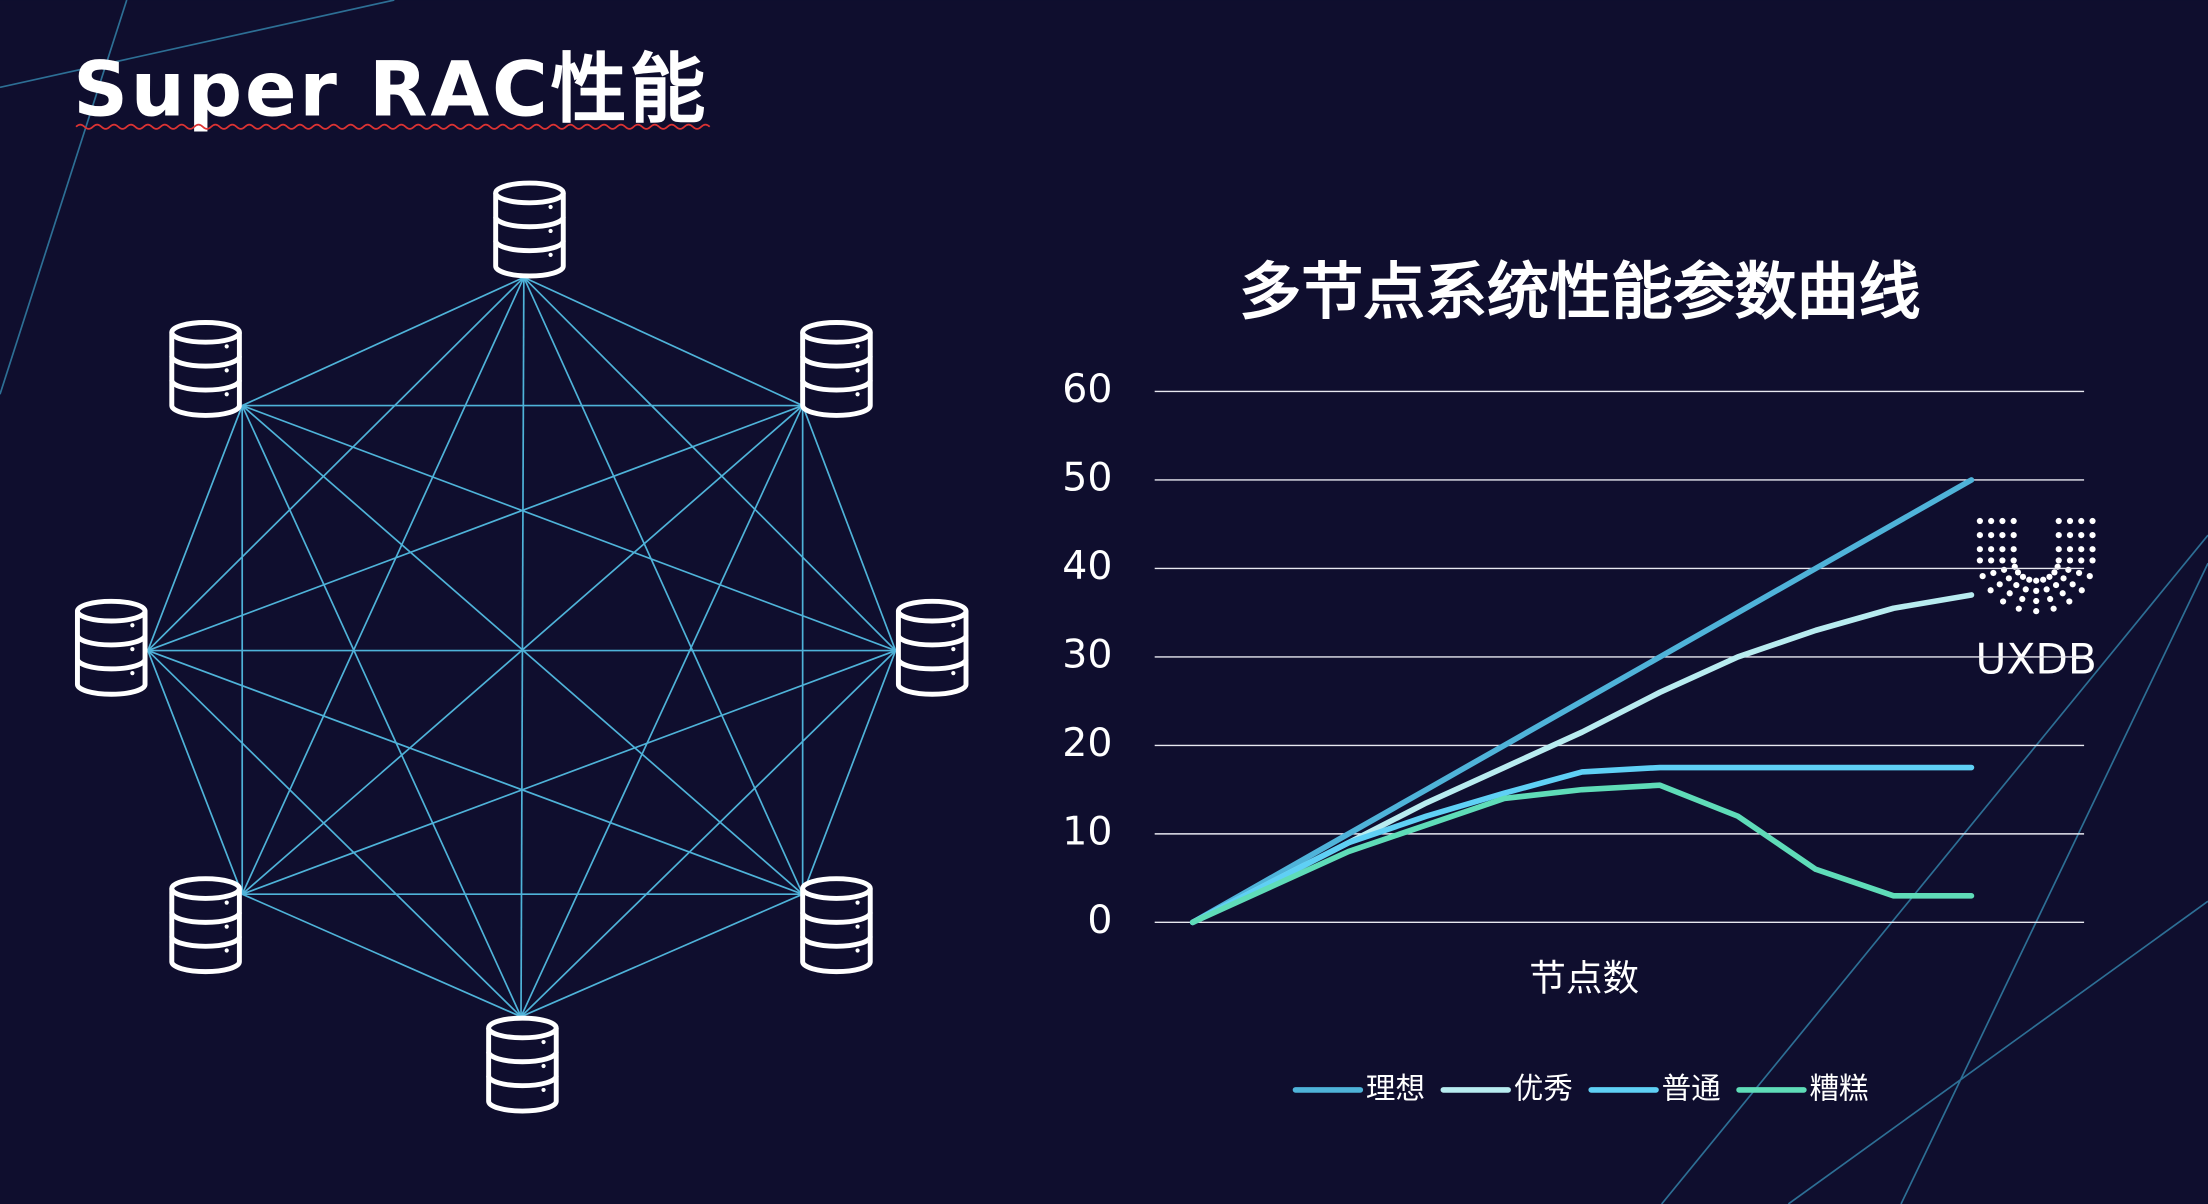 This screenshot has width=2208, height=1204. I want to click on y-tick-label: 20, so click(1087, 743).